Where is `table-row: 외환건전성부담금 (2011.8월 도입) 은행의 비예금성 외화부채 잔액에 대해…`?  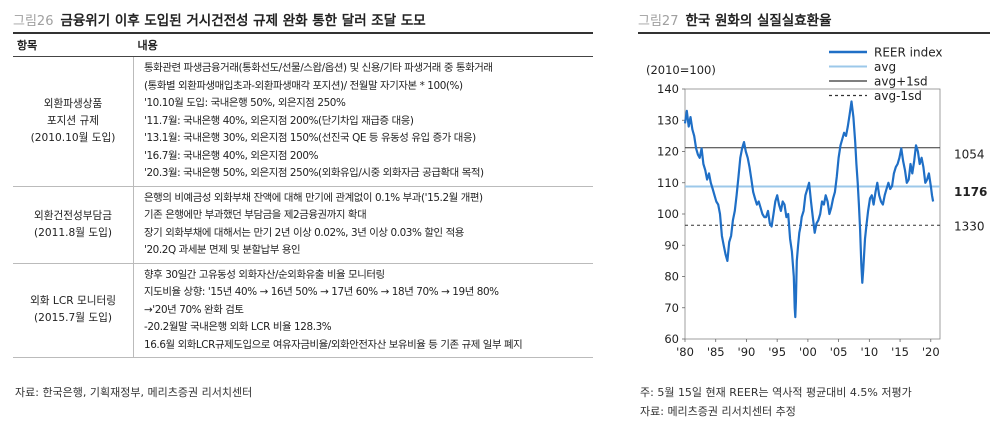
table-row: 외환건전성부담금 (2011.8월 도입) 은행의 비예금성 외화부채 잔액에 대해… is located at coordinates (303, 225).